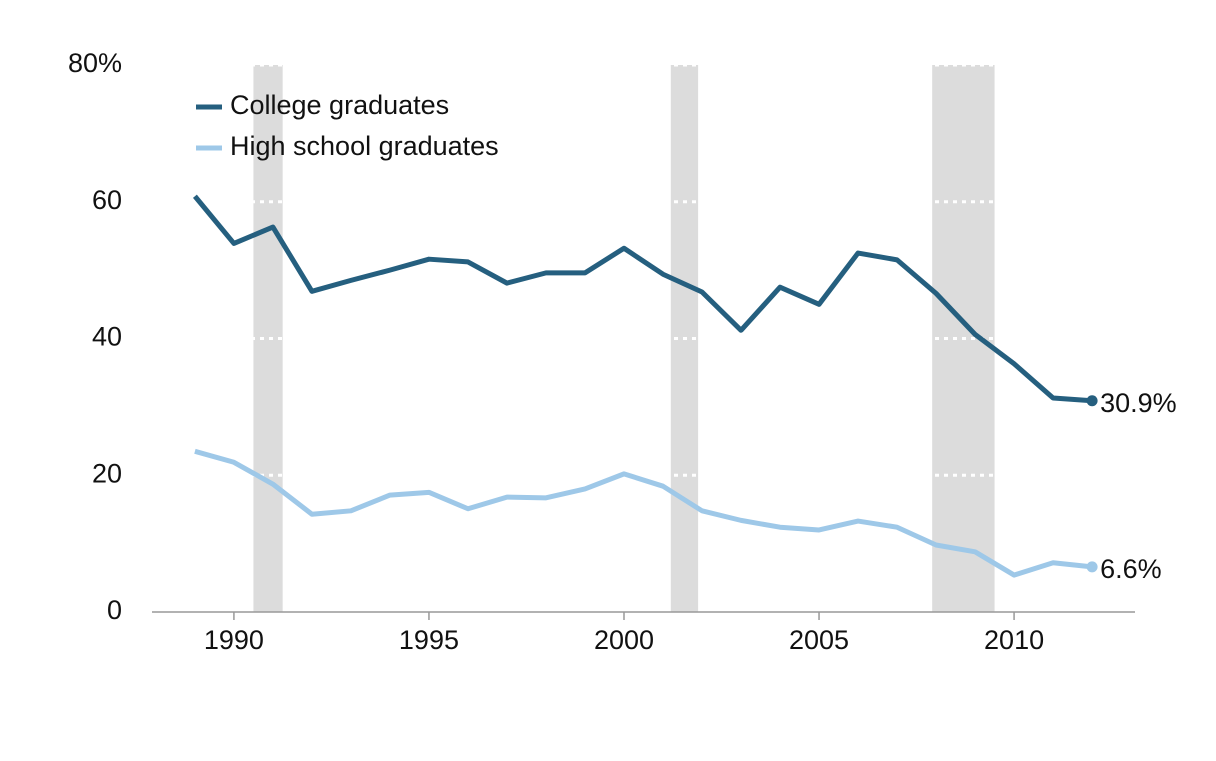 Image resolution: width=1216 pixels, height=761 pixels. What do you see at coordinates (364, 146) in the screenshot?
I see `legend-label: High school graduates` at bounding box center [364, 146].